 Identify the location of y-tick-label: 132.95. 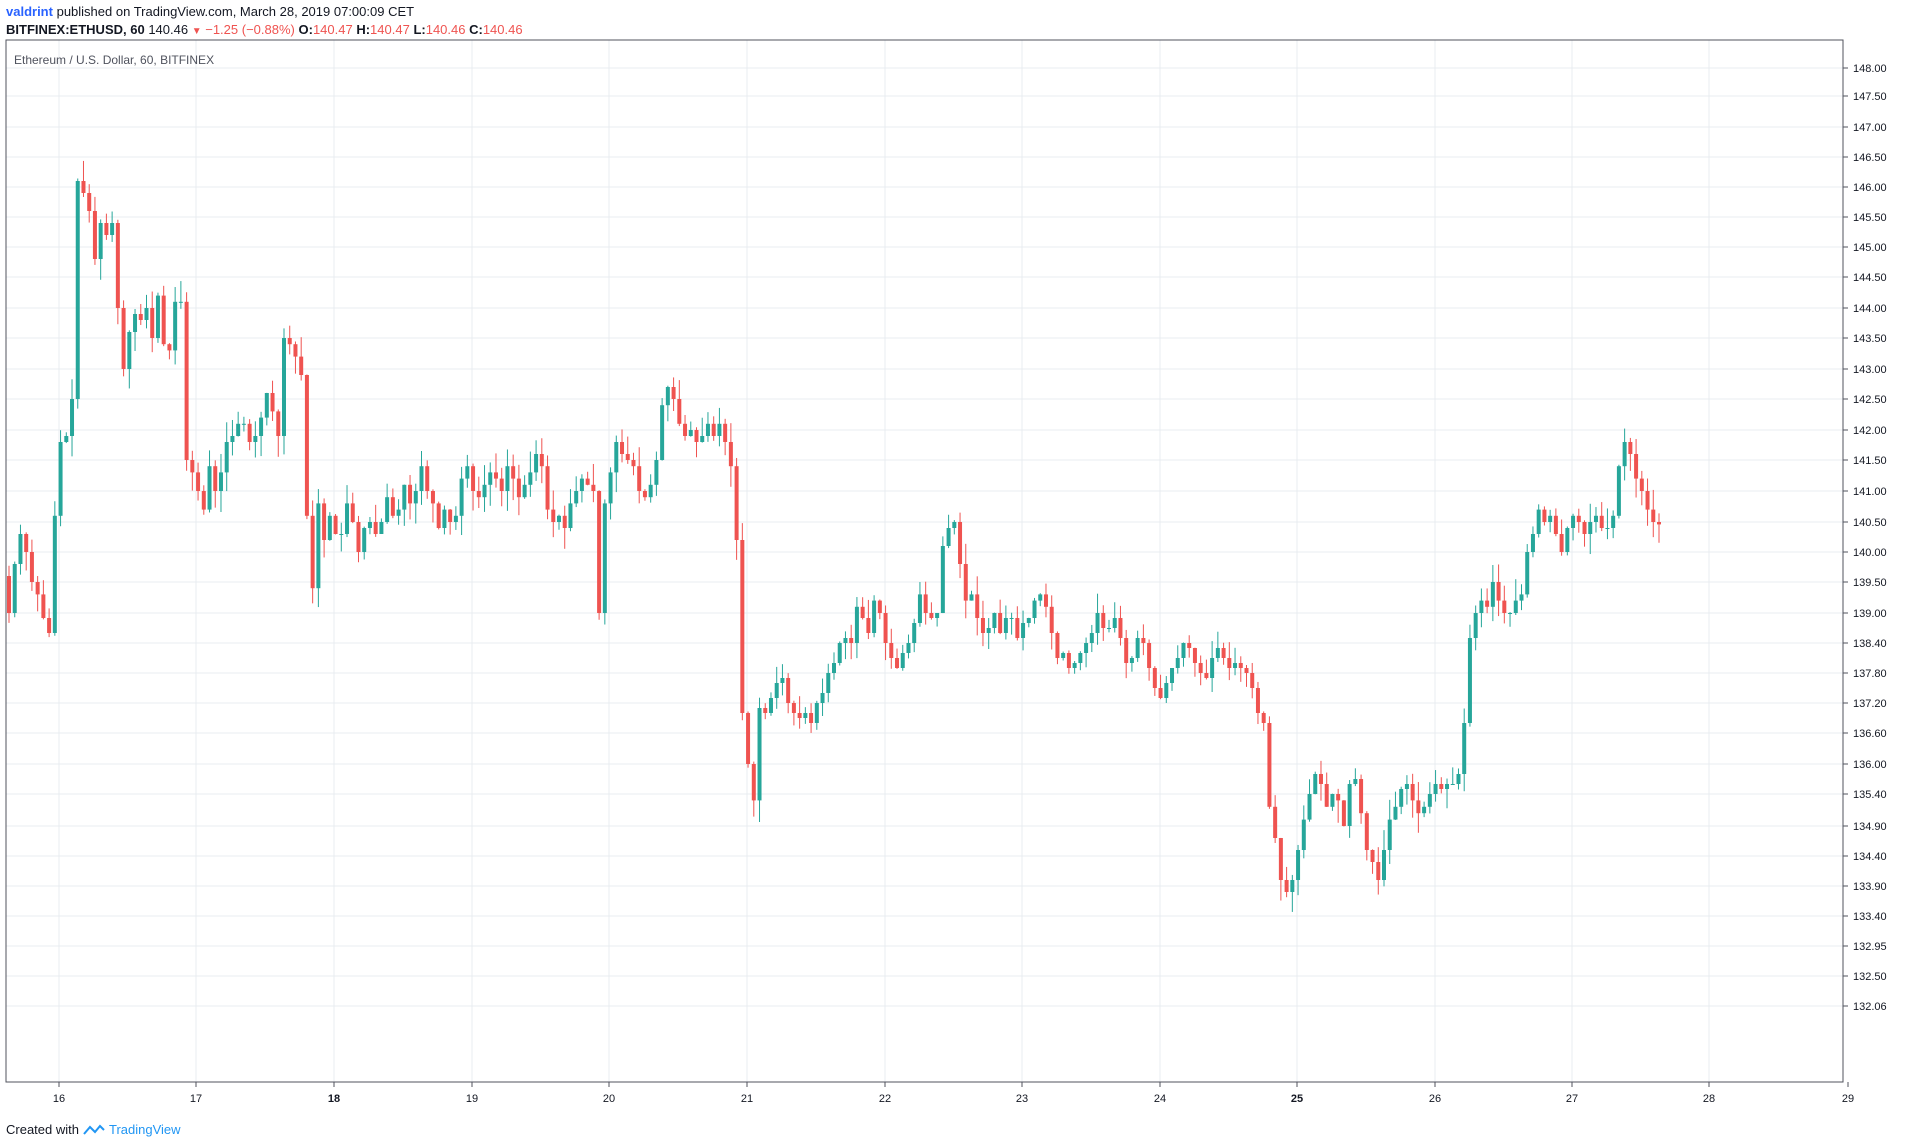
(1870, 947).